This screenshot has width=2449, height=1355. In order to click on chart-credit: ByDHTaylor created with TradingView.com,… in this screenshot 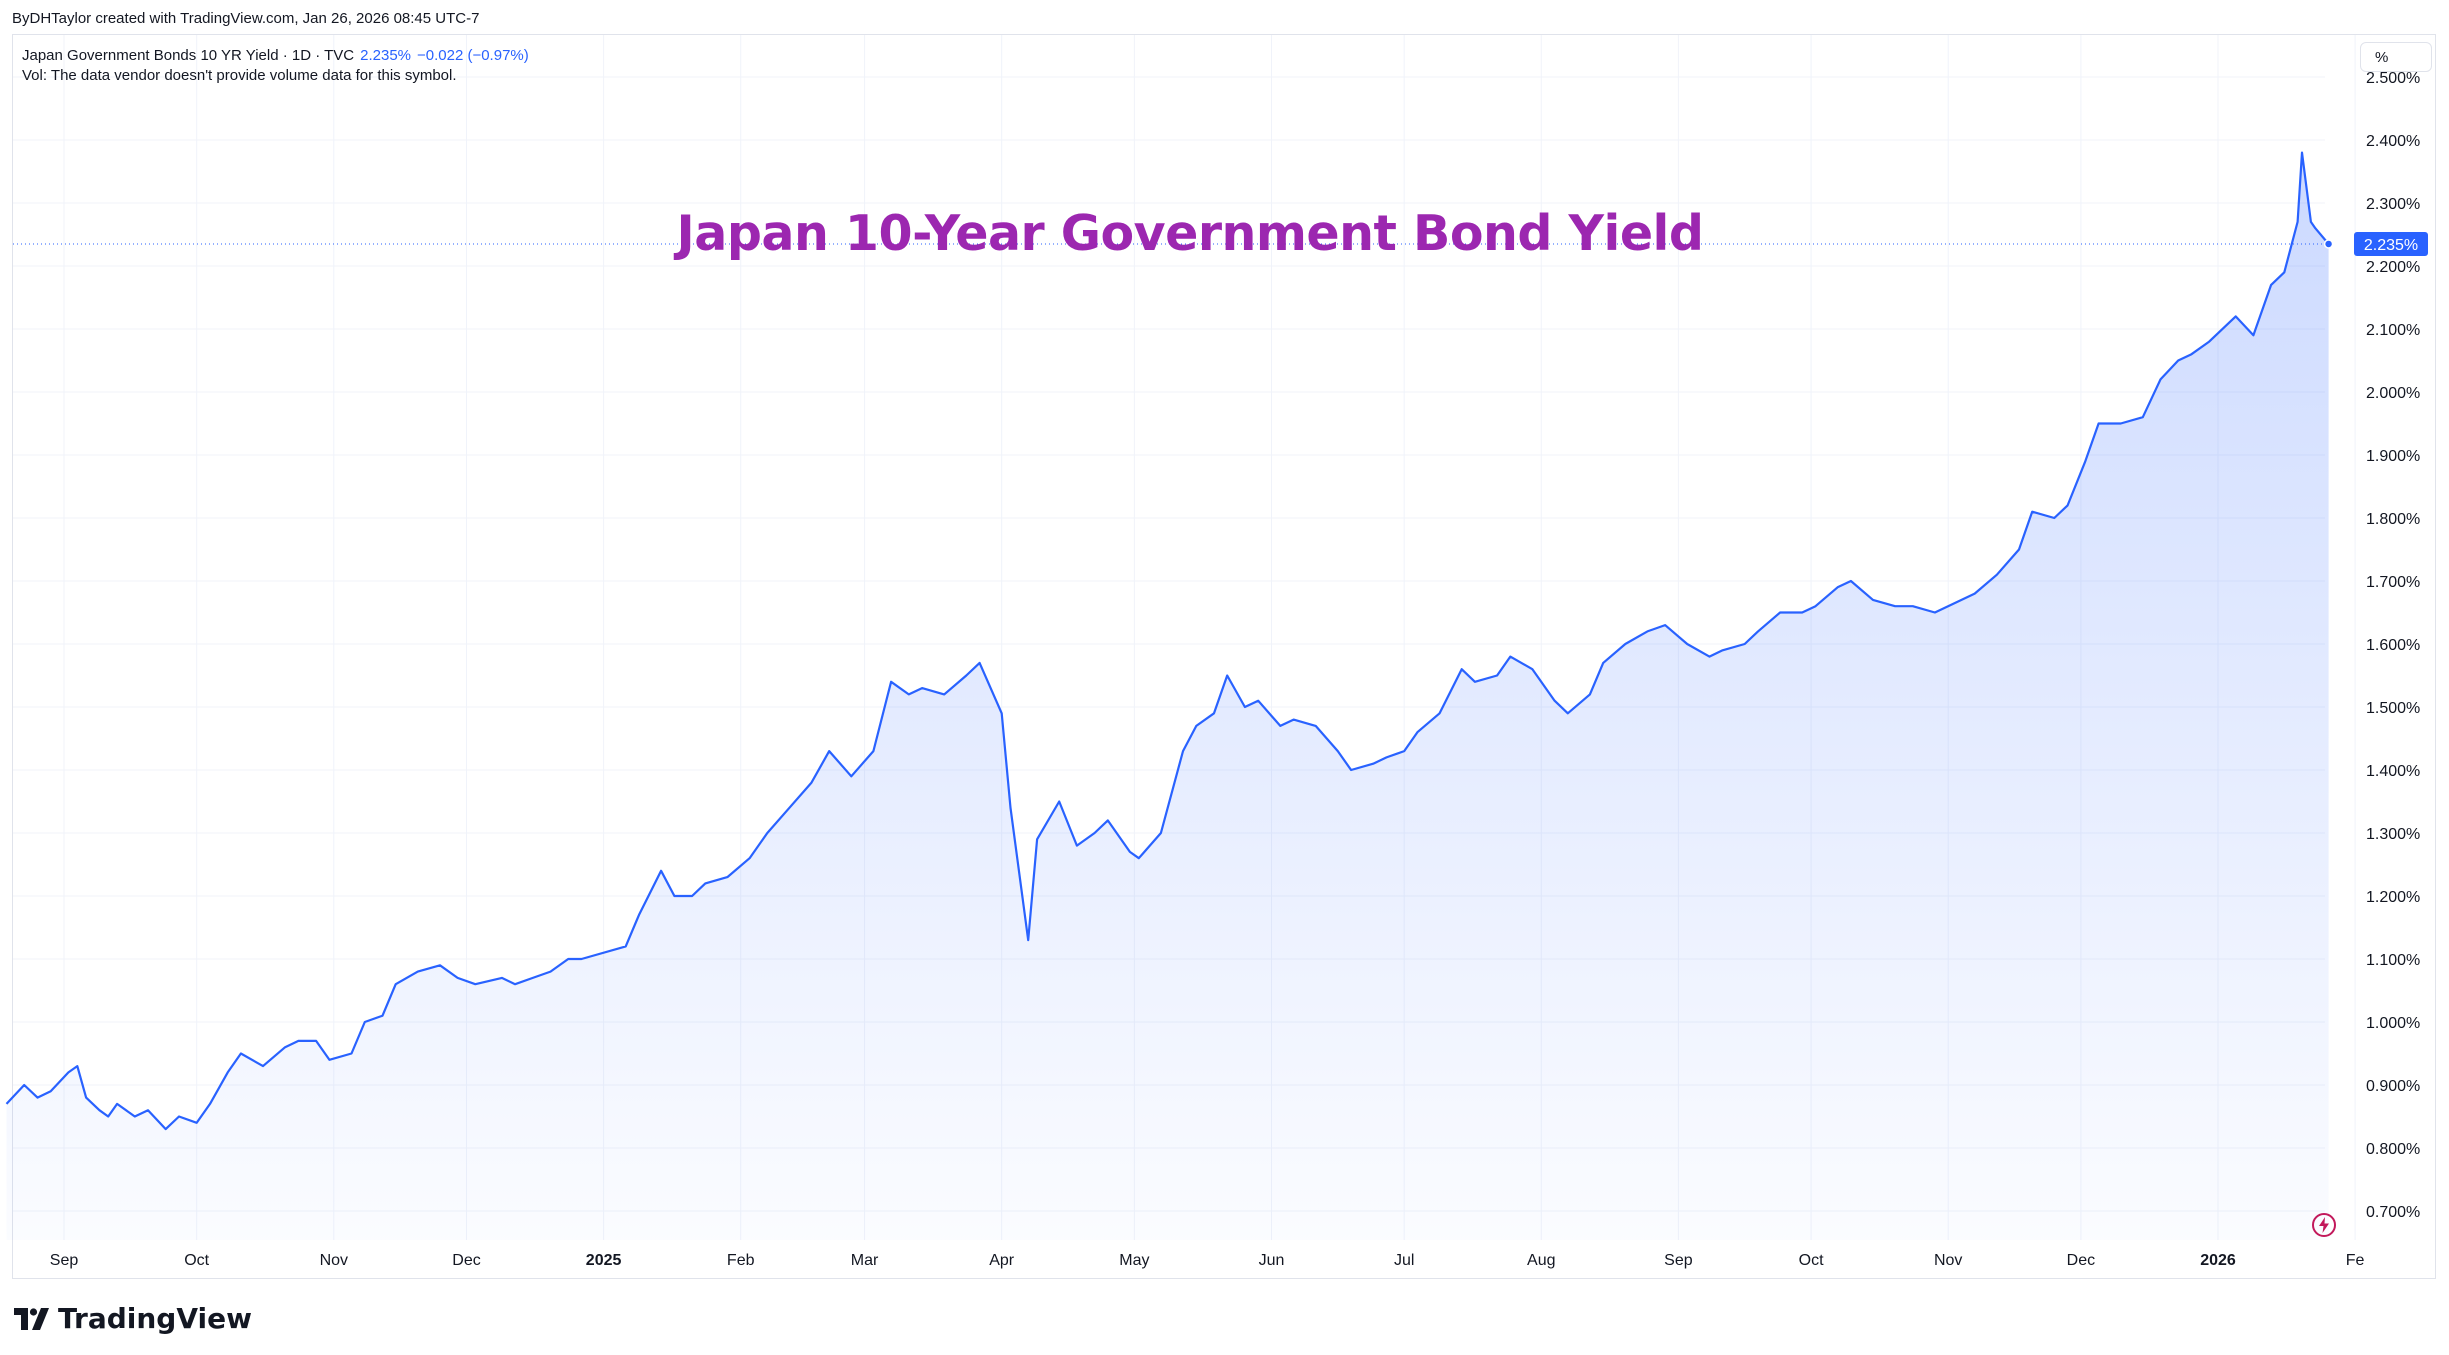, I will do `click(246, 18)`.